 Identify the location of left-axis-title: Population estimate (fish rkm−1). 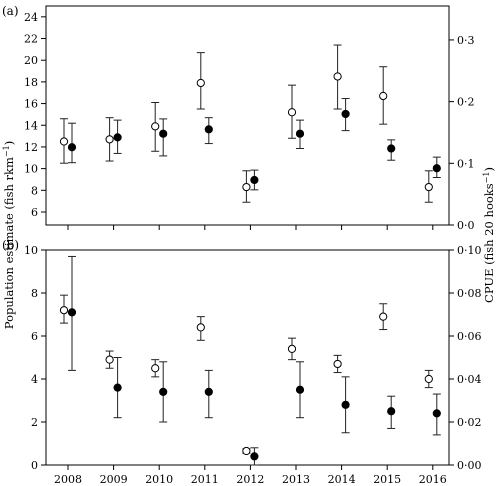
(9, 235).